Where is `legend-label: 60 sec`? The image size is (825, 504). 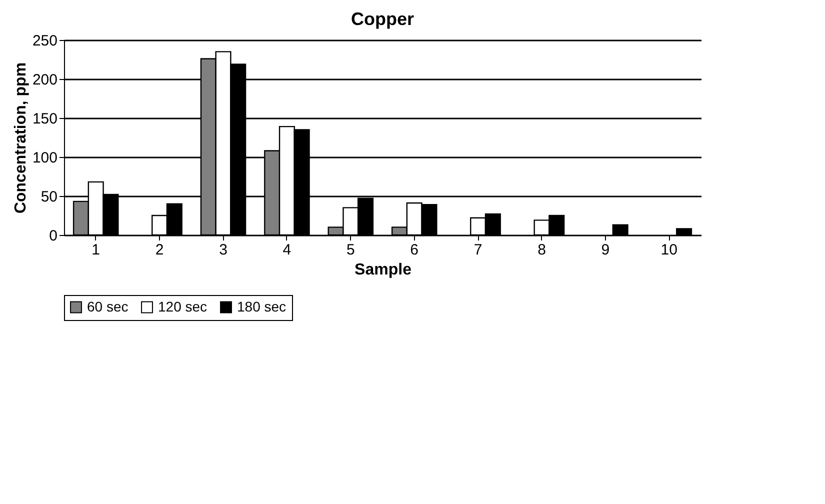 legend-label: 60 sec is located at coordinates (107, 306).